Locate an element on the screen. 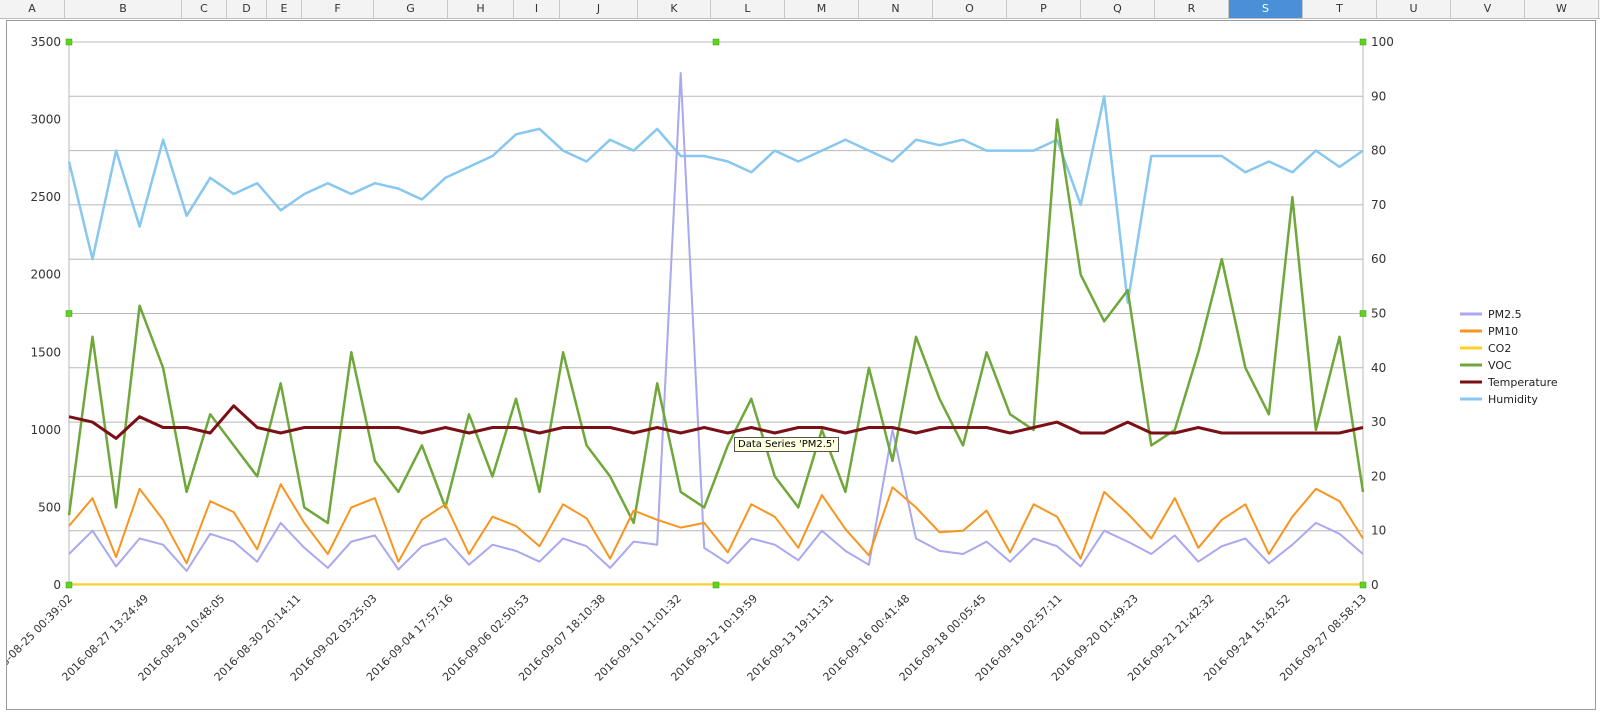 Image resolution: width=1600 pixels, height=712 pixels. y-axis-right: 0 10 20 30 40 50 60 70 80 90 100 is located at coordinates (1382, 313).